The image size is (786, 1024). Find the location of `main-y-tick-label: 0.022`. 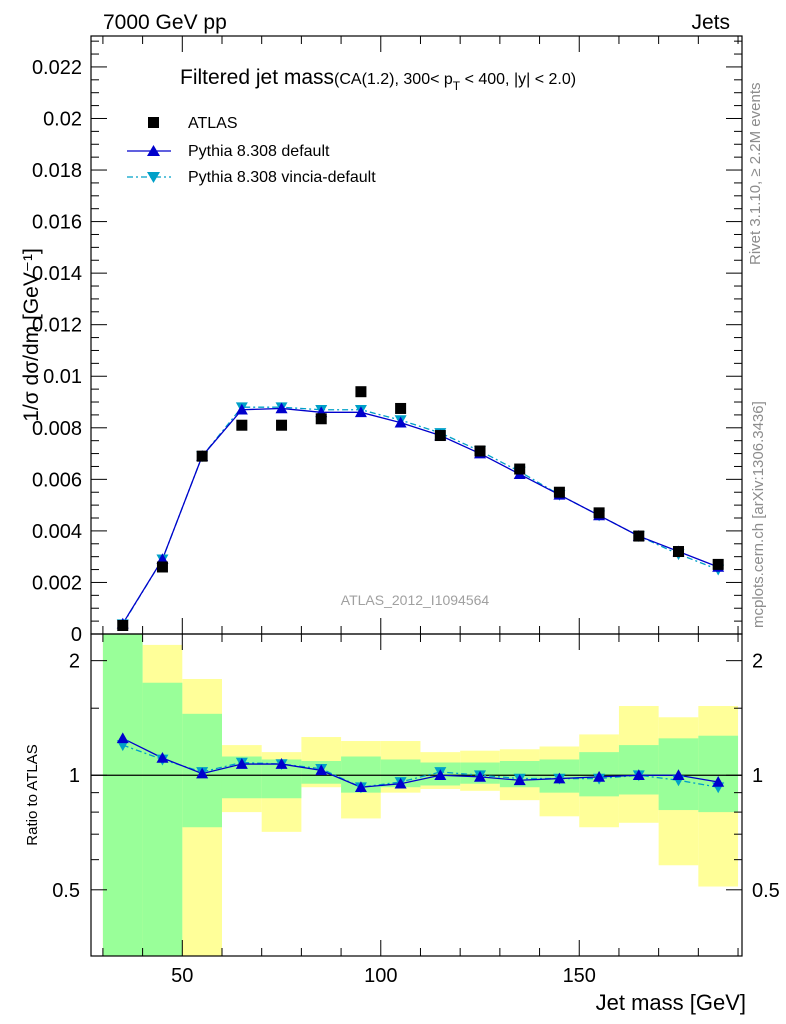

main-y-tick-label: 0.022 is located at coordinates (57, 68).